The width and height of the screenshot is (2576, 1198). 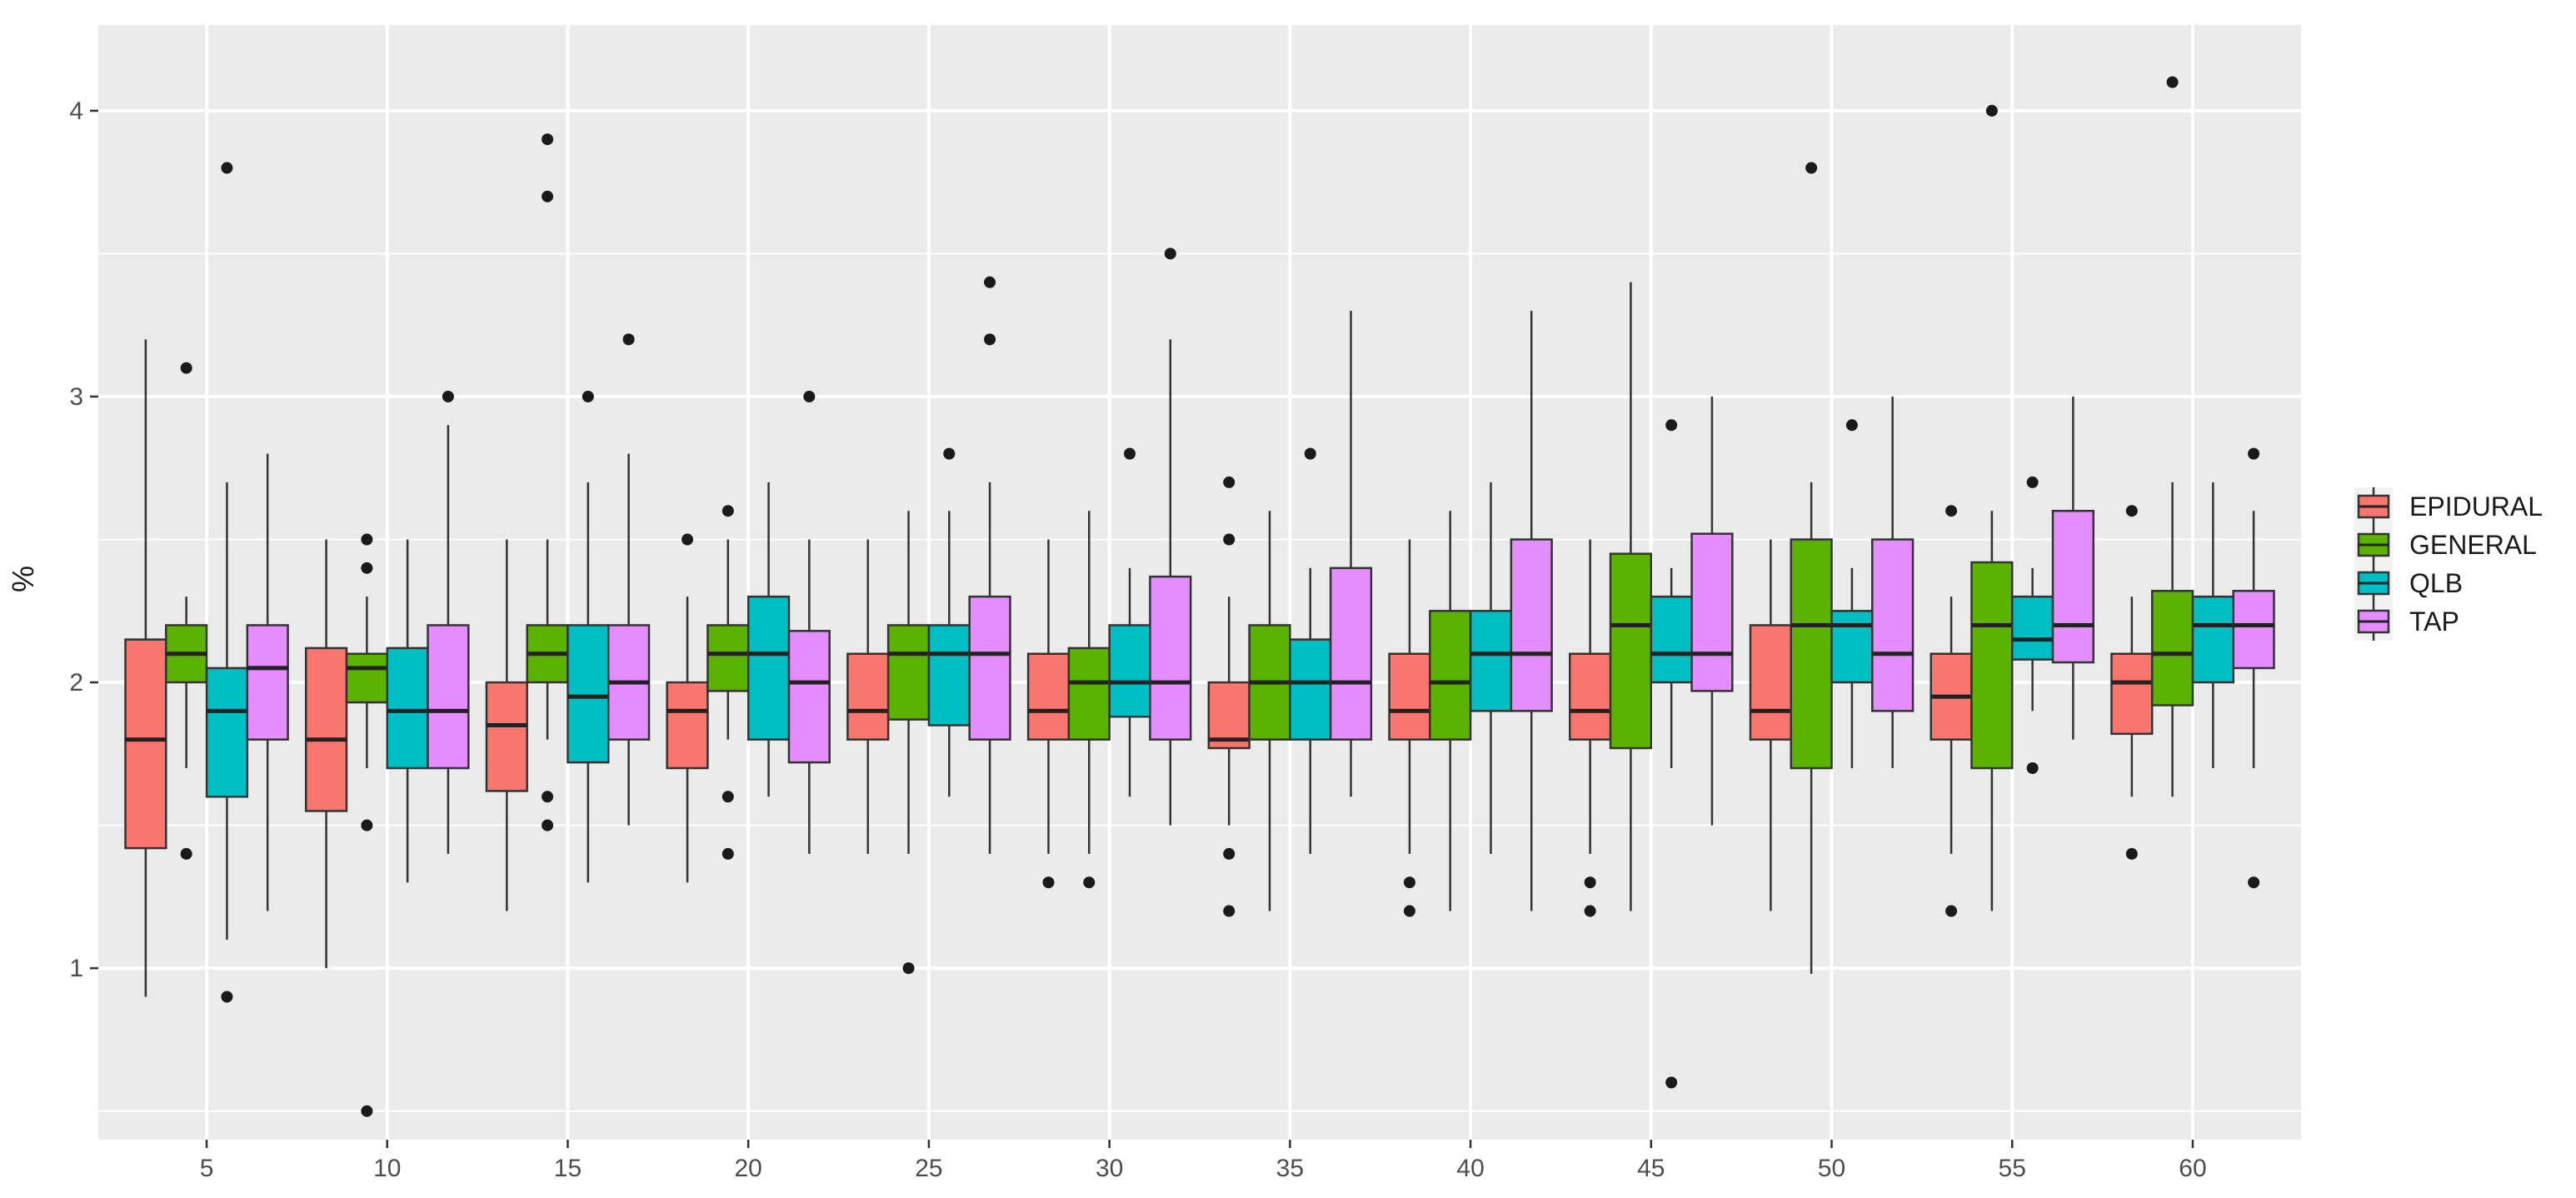 I want to click on x-tick-label-60: 60, so click(x=2192, y=1168).